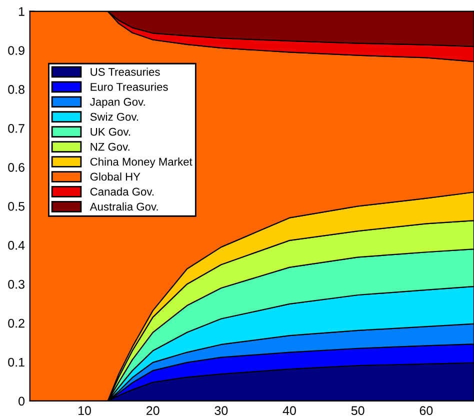  Describe the element at coordinates (84, 411) in the screenshot. I see `x-tick-label: 10` at that location.